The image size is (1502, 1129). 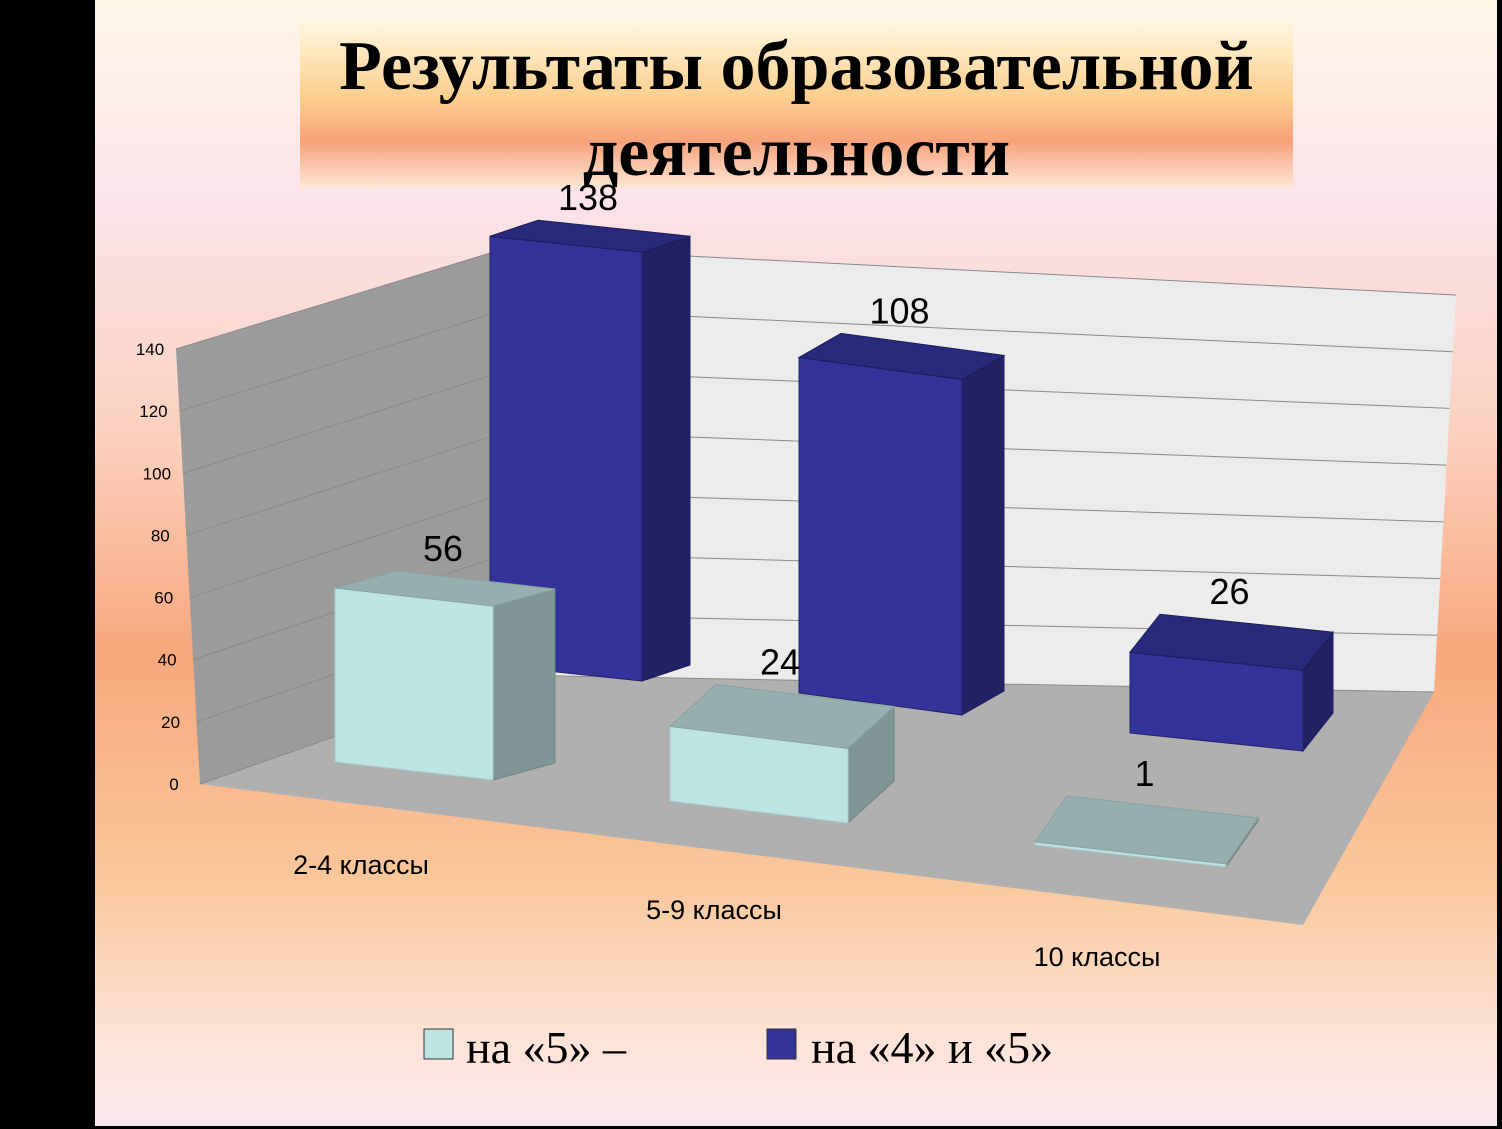 I want to click on y-tick-label: 80, so click(x=160, y=535).